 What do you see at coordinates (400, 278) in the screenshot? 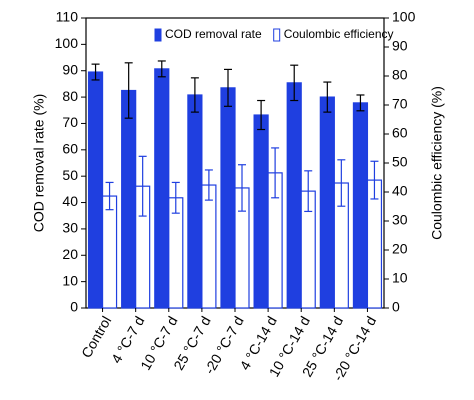
I see `y2-tick-label: 10` at bounding box center [400, 278].